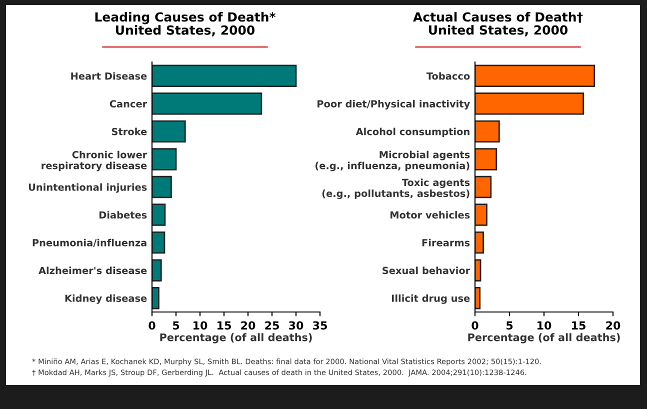 This screenshot has height=409, width=647. I want to click on y-tick-label: Alzheimer's disease, so click(92, 270).